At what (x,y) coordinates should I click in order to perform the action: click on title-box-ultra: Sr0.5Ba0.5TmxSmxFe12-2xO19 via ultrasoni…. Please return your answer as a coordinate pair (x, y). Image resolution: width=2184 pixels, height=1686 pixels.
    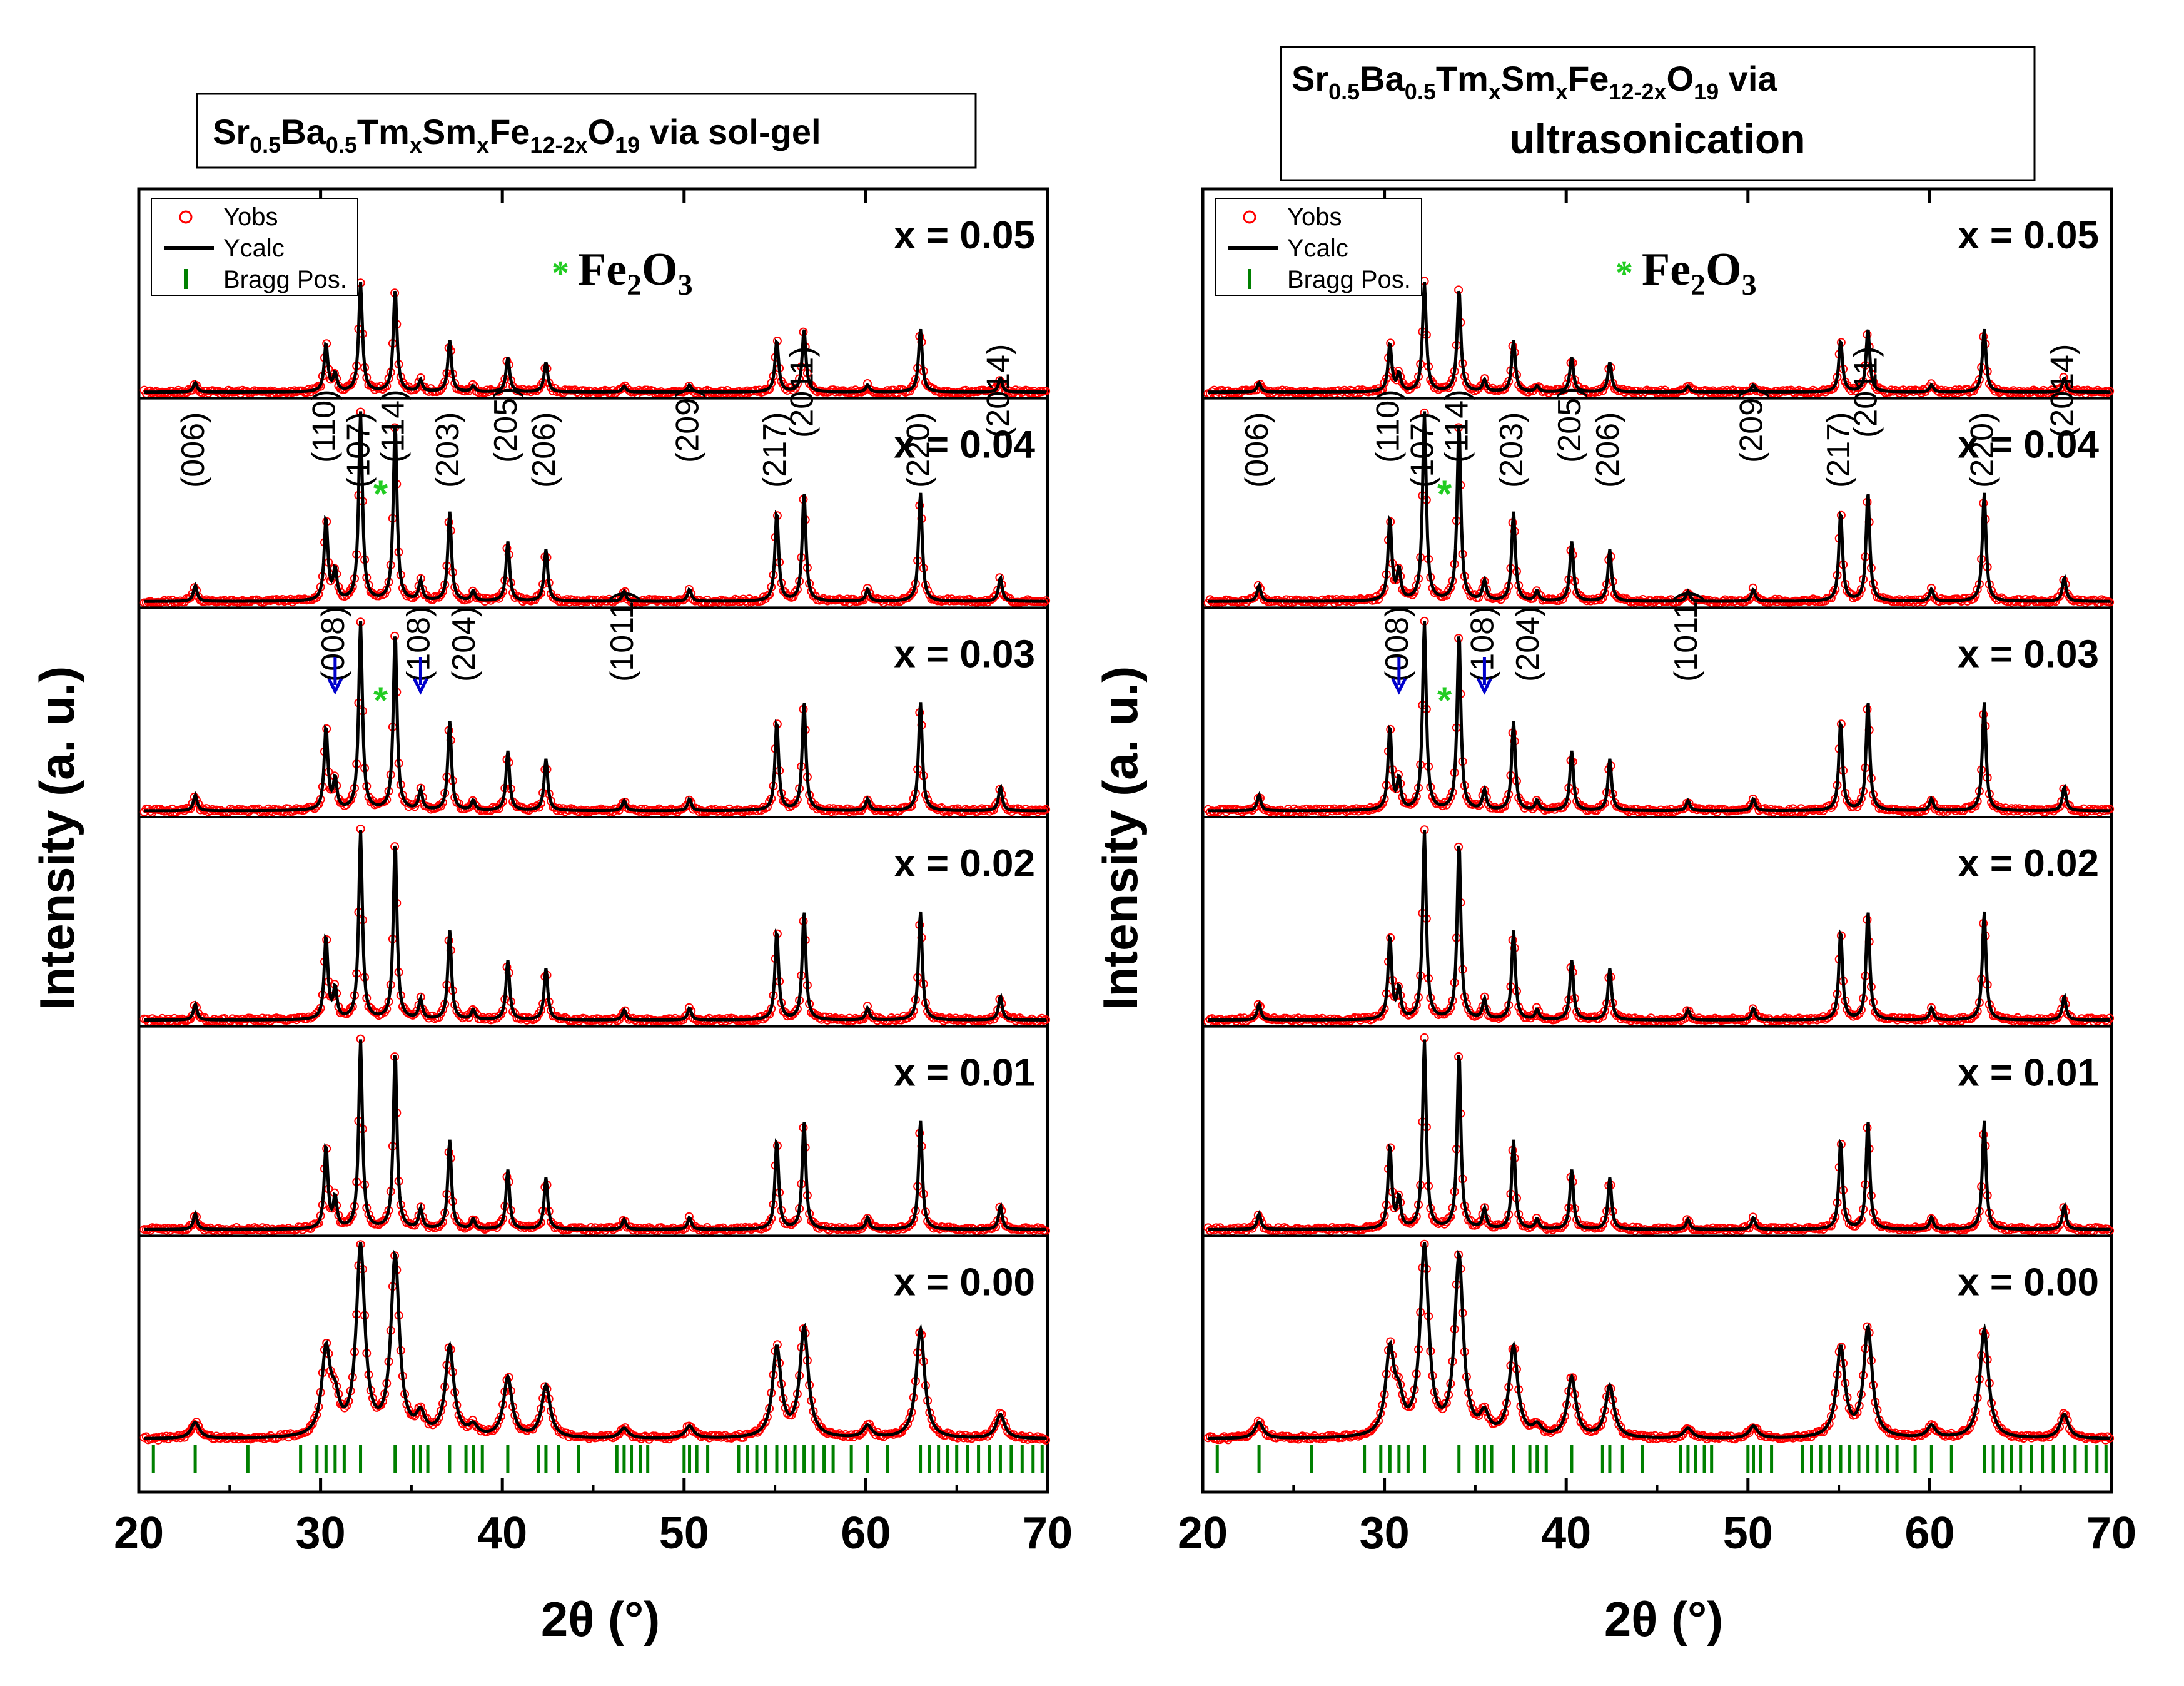
    Looking at the image, I should click on (1658, 113).